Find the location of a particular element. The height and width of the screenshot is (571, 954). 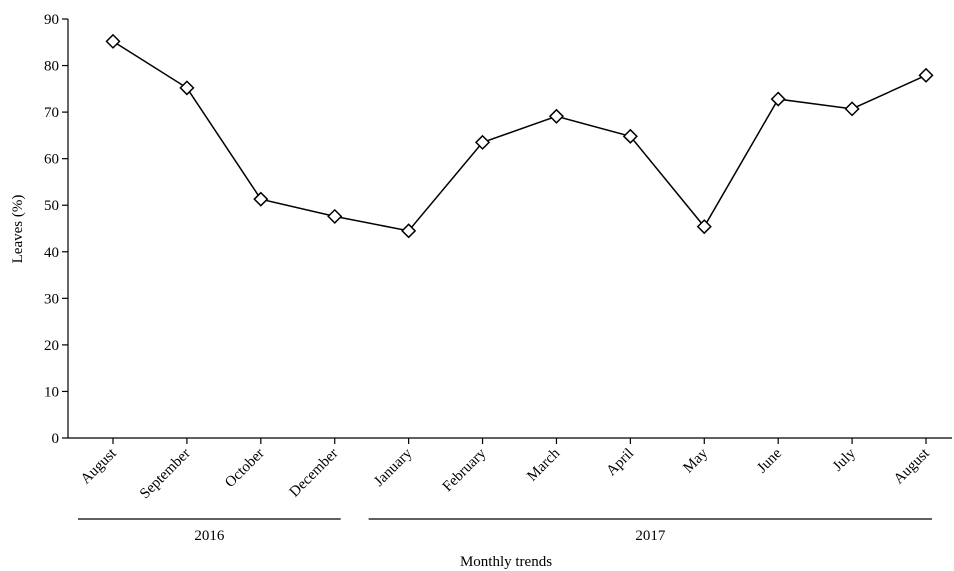

year-group-label: 2016 is located at coordinates (209, 536).